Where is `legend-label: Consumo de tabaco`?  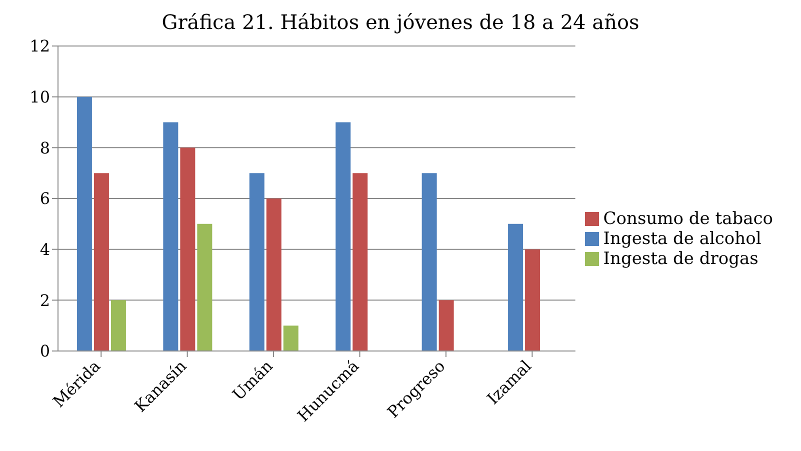 legend-label: Consumo de tabaco is located at coordinates (688, 218).